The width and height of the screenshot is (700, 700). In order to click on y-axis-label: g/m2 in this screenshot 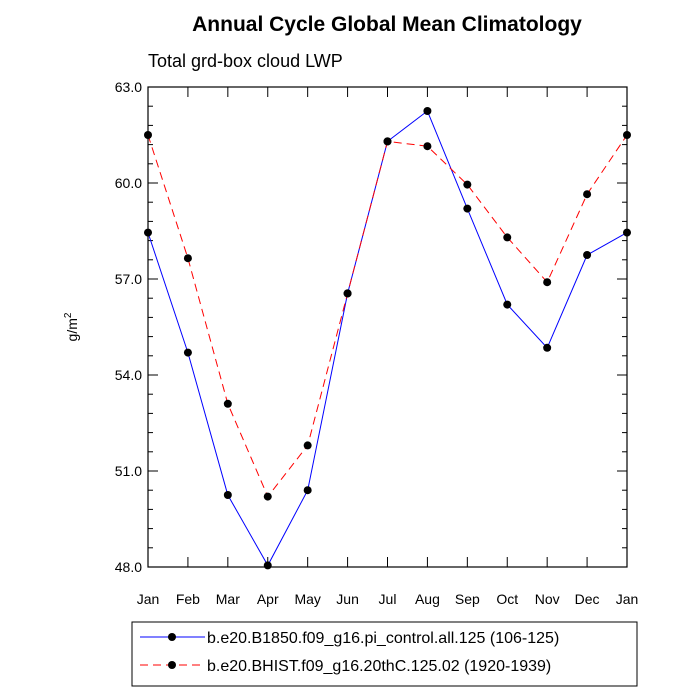, I will do `click(71, 326)`.